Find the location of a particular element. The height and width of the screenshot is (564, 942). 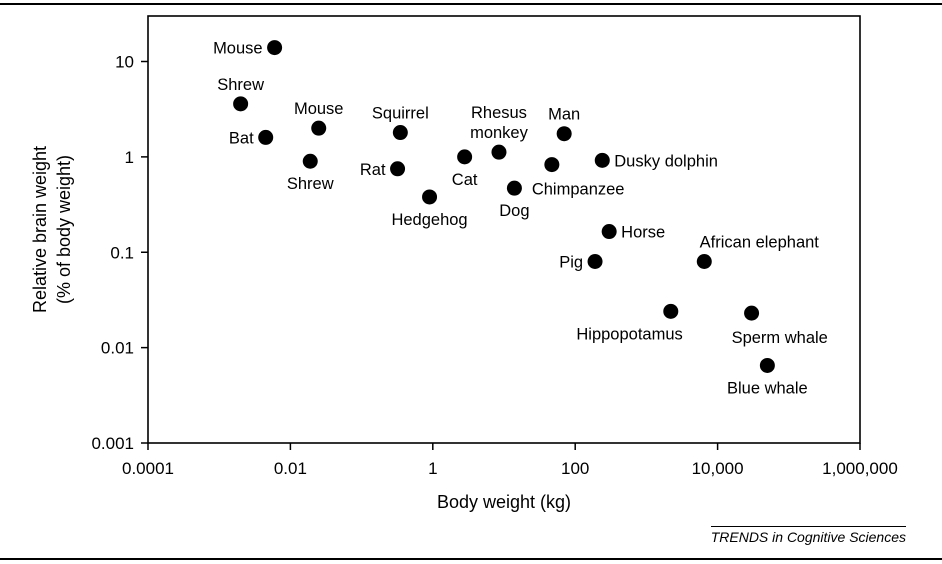

data-label-2-line-0: Bat is located at coordinates (241, 138).